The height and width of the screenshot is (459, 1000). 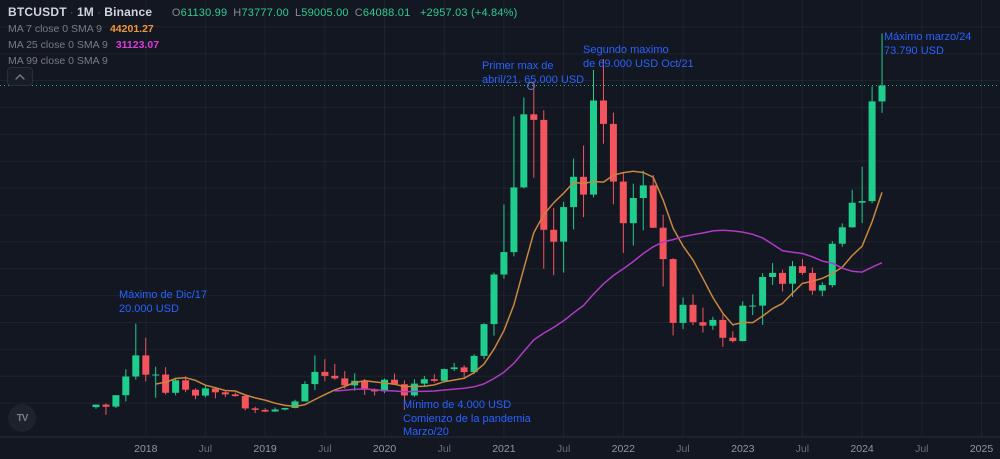 What do you see at coordinates (263, 61) in the screenshot?
I see `indicator-row-ma99: MA 99 close 0 SMA 9` at bounding box center [263, 61].